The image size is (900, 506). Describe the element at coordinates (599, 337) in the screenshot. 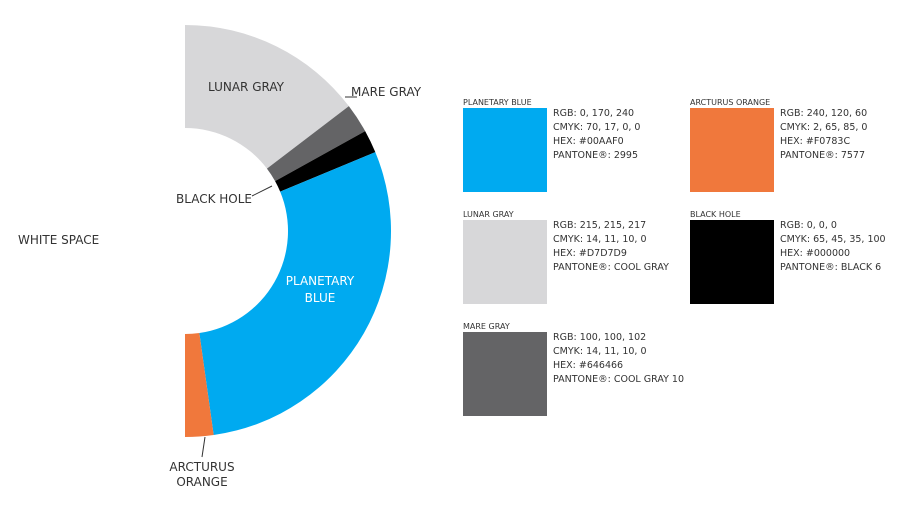

I see `swatch-spec: RGB: 100, 100, 102` at that location.